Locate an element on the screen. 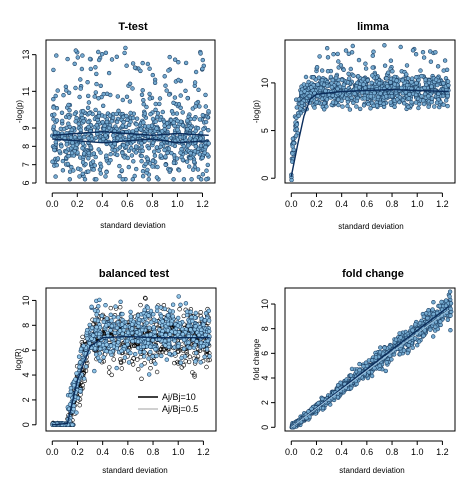 Image resolution: width=471 pixels, height=486 pixels. y-tick-label: 0 is located at coordinates (265, 178).